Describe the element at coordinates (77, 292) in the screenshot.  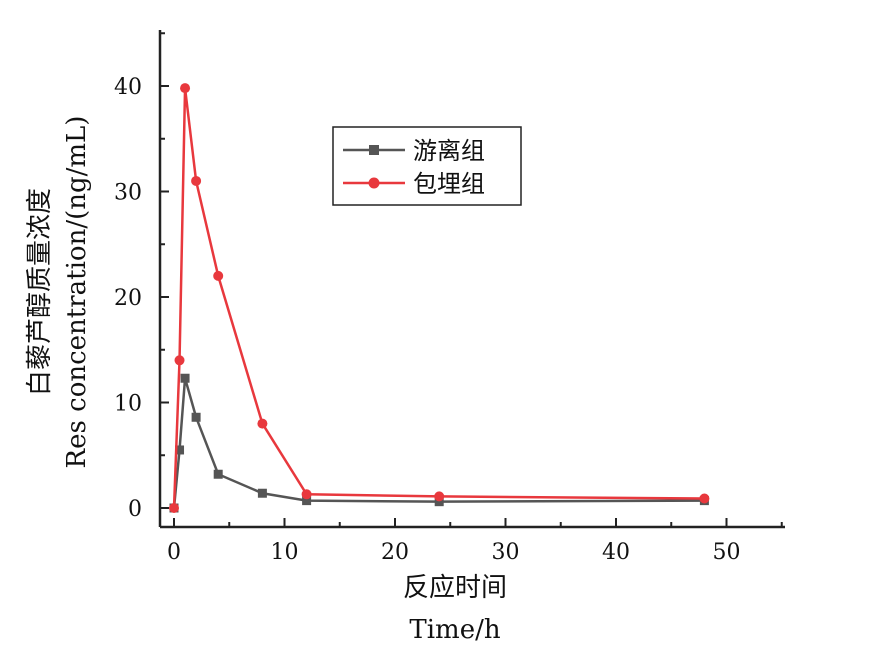
I see `y-axis-title-en: Res concentration/(ng/mL)` at that location.